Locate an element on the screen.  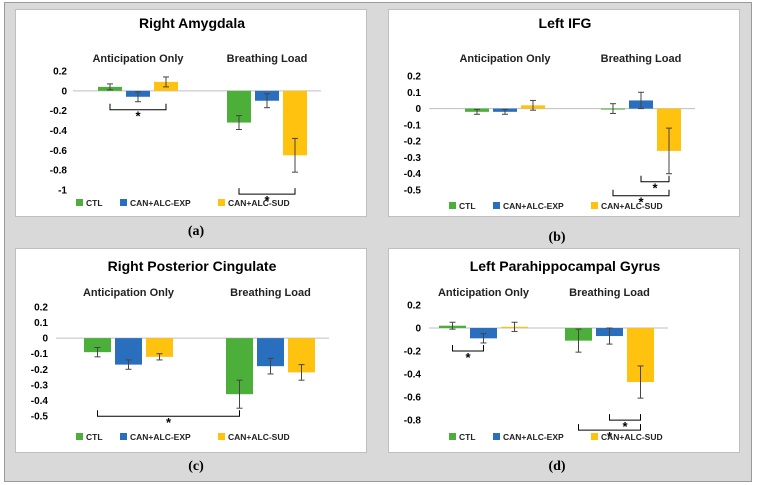
chart-title: Left IFG is located at coordinates (565, 23).